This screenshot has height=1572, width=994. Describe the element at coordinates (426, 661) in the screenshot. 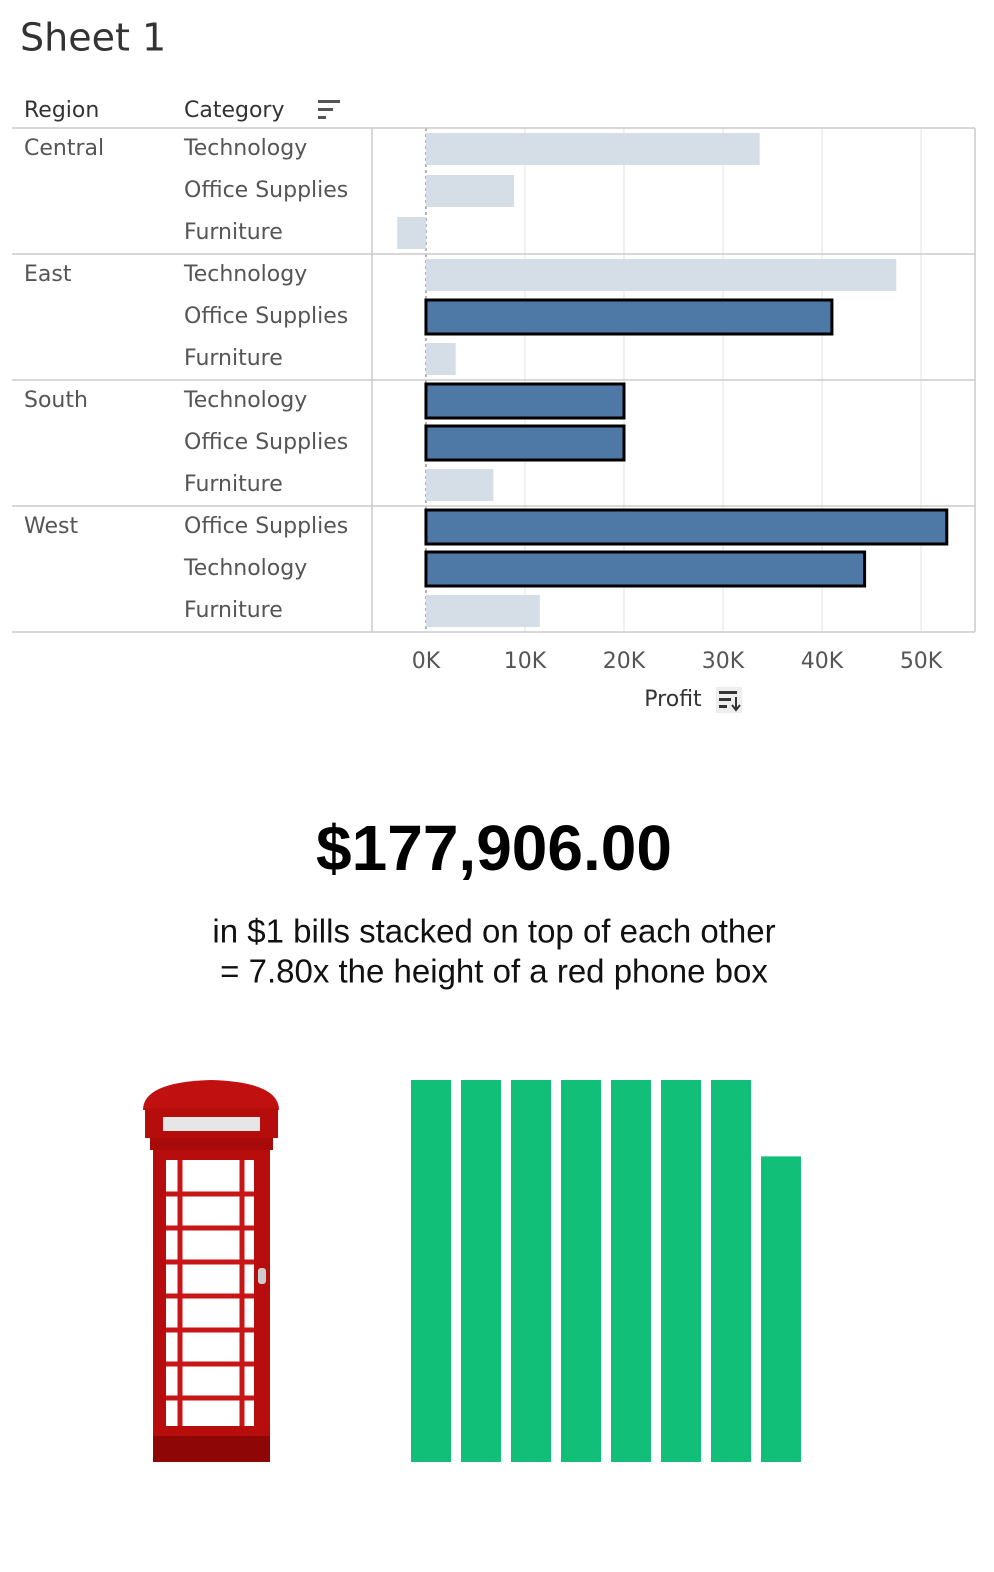

I see `x-tick-label: 0K` at that location.